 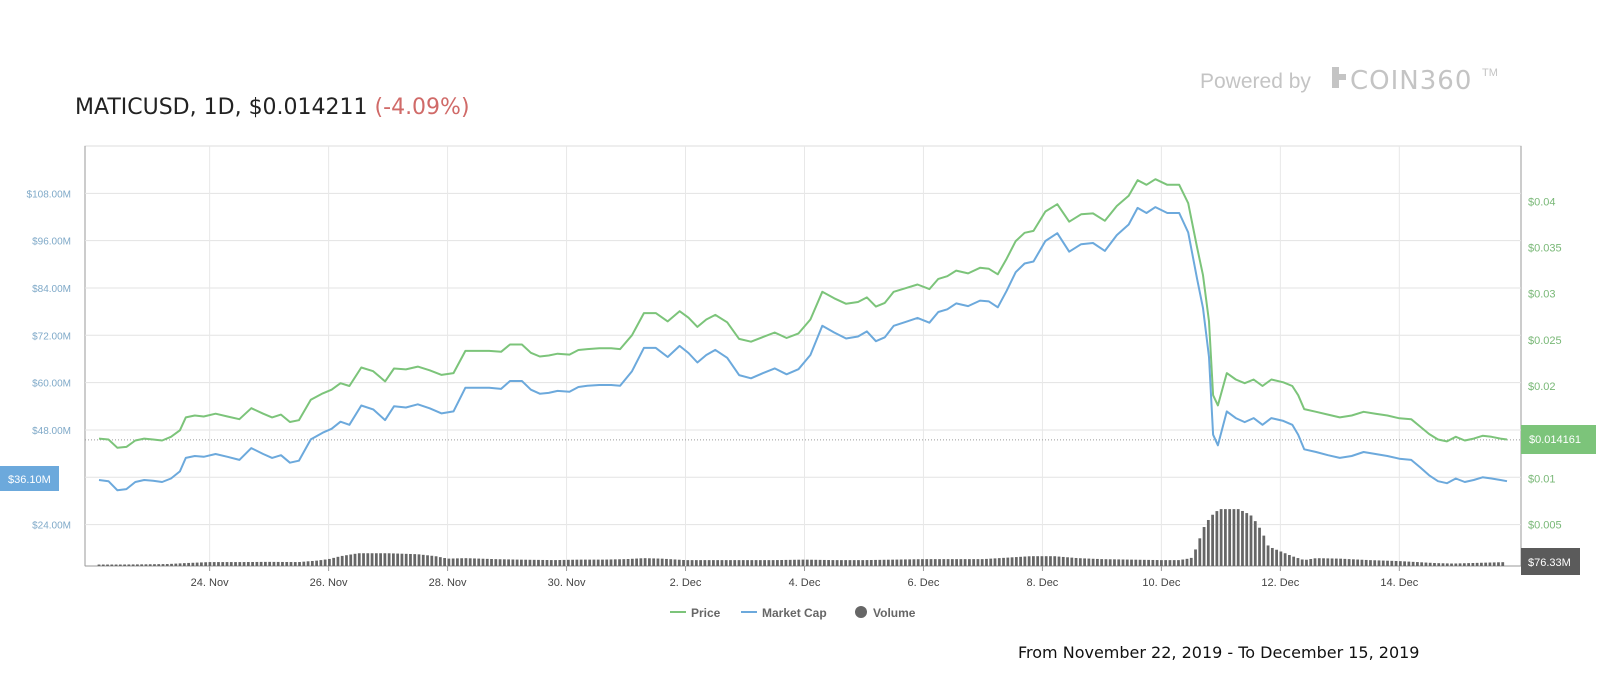 I want to click on right-axis-tick-label: $0.01, so click(x=1542, y=479).